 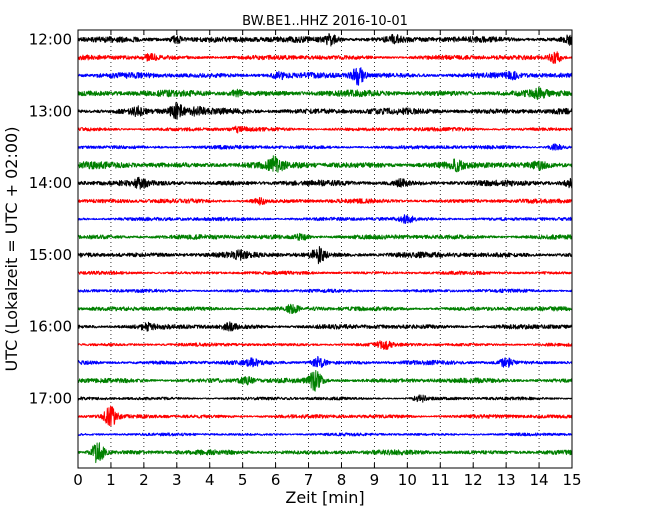 What do you see at coordinates (50, 255) in the screenshot?
I see `y-tick-label: 15:00` at bounding box center [50, 255].